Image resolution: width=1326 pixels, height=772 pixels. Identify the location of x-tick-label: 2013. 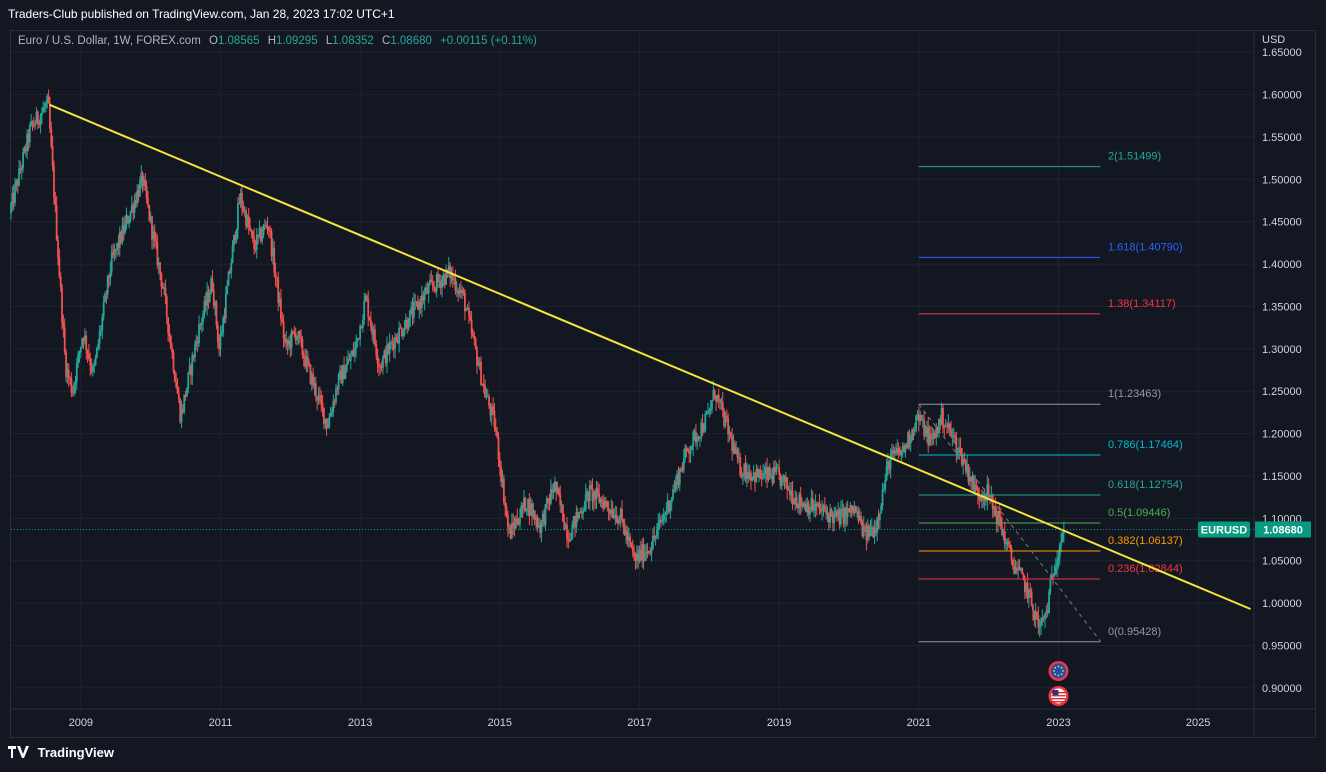
(360, 723).